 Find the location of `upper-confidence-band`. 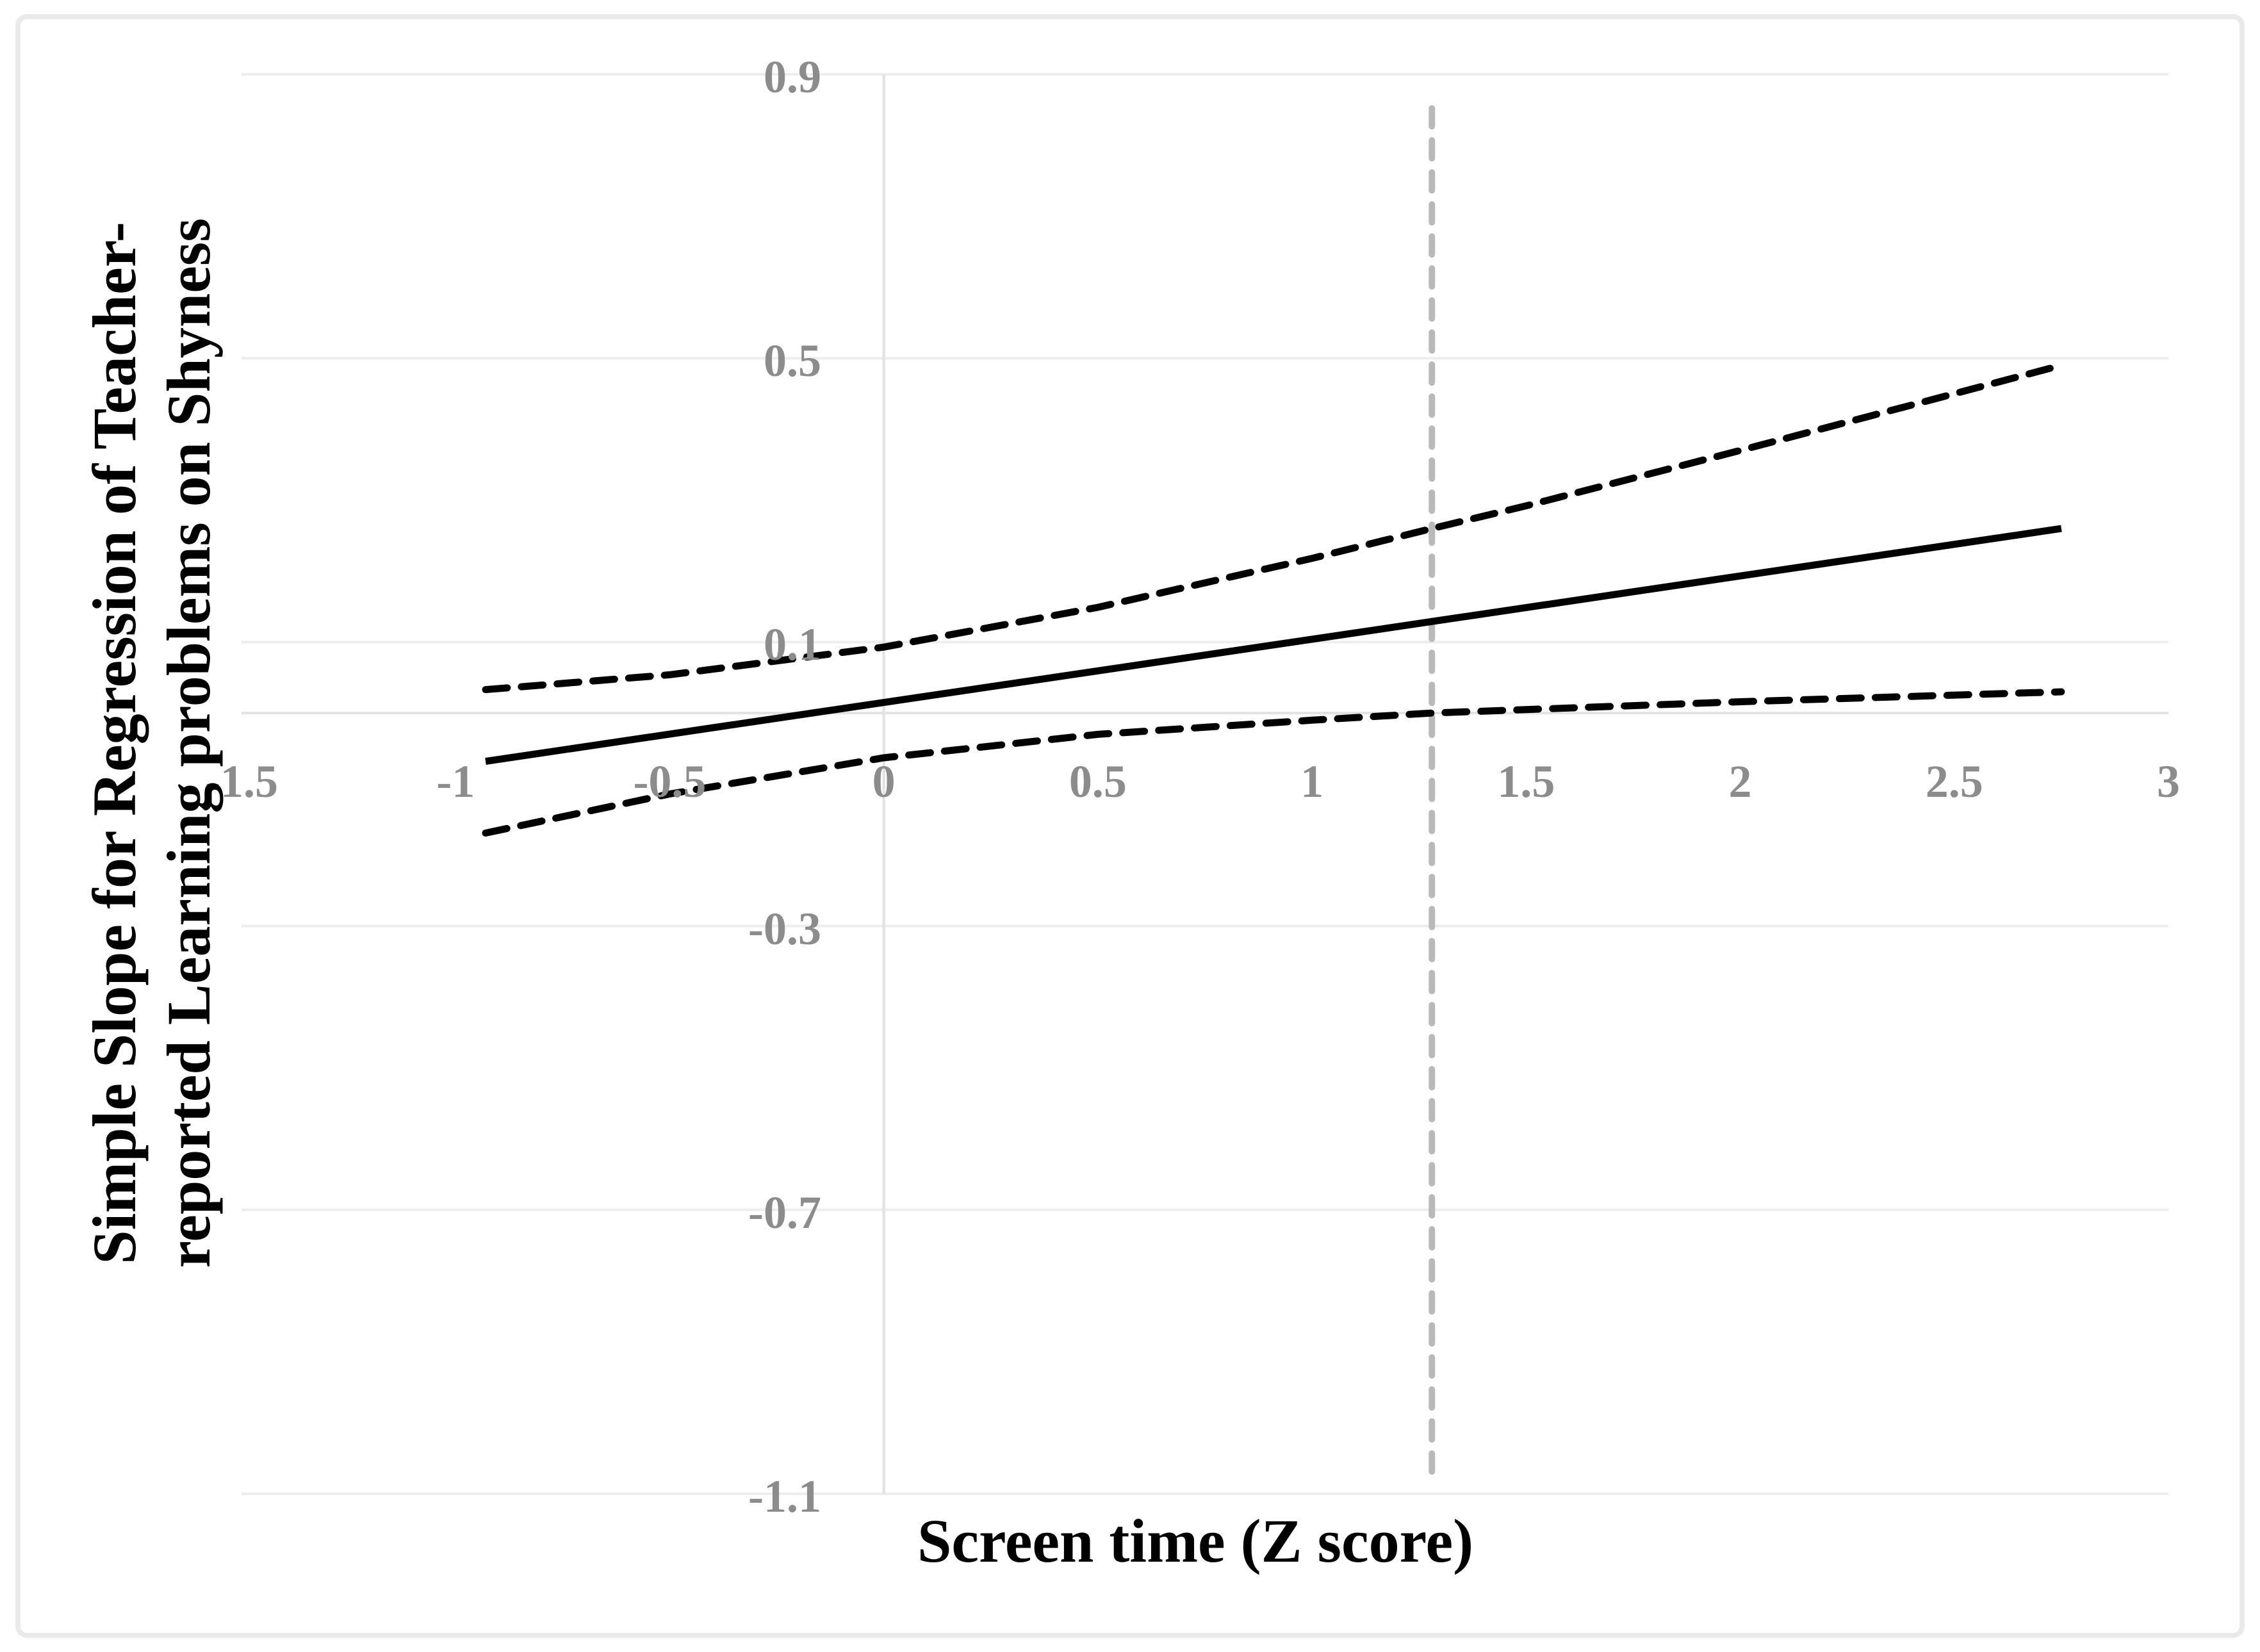

upper-confidence-band is located at coordinates (1273, 527).